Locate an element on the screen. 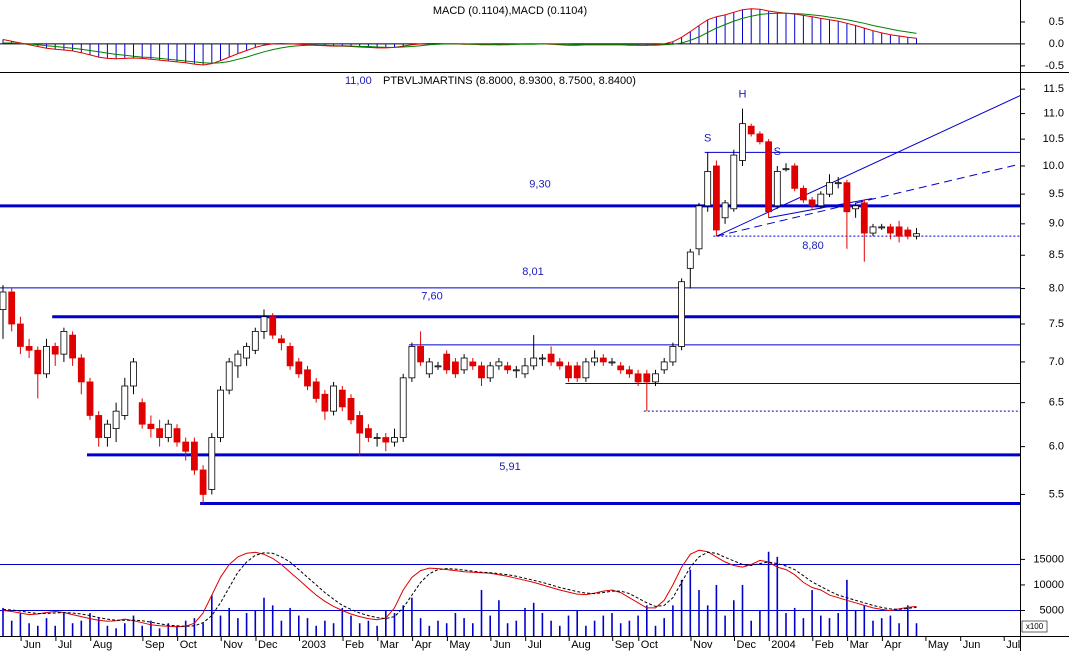 Image resolution: width=1069 pixels, height=651 pixels. trend-line is located at coordinates (868, 166).